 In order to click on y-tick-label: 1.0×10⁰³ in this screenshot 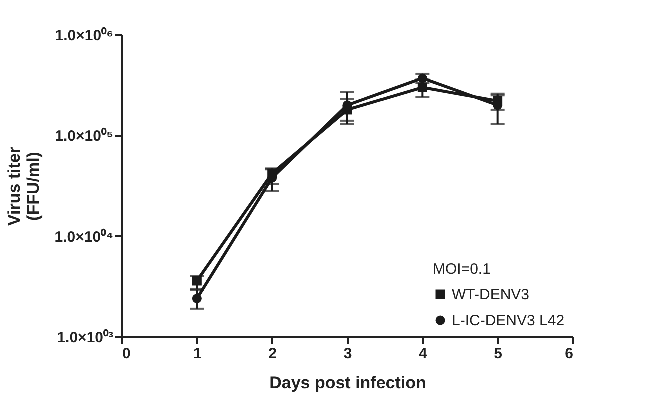, I will do `click(85, 337)`.